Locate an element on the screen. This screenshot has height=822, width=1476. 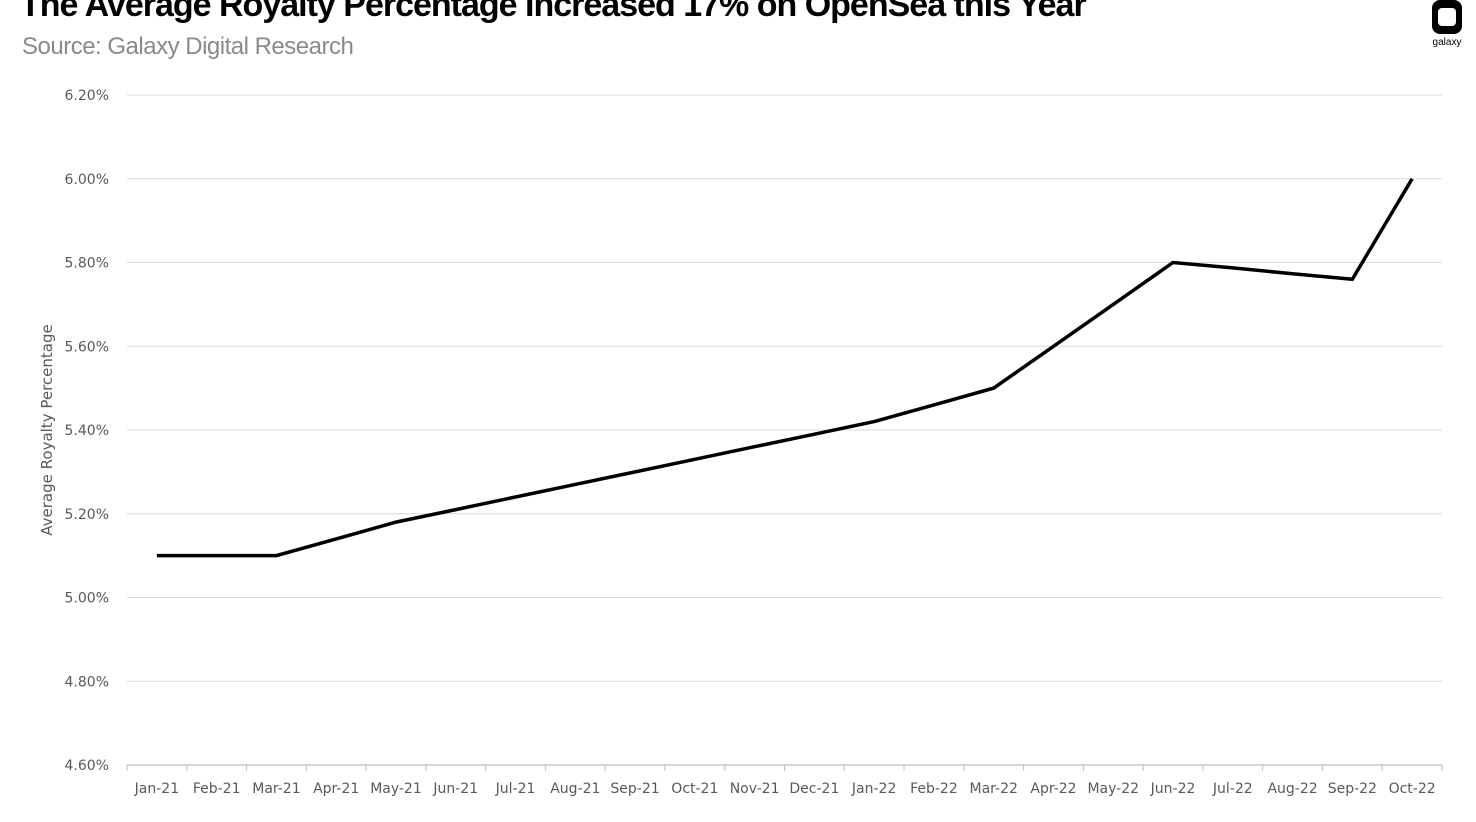
x-tick-label: May-21 is located at coordinates (396, 789).